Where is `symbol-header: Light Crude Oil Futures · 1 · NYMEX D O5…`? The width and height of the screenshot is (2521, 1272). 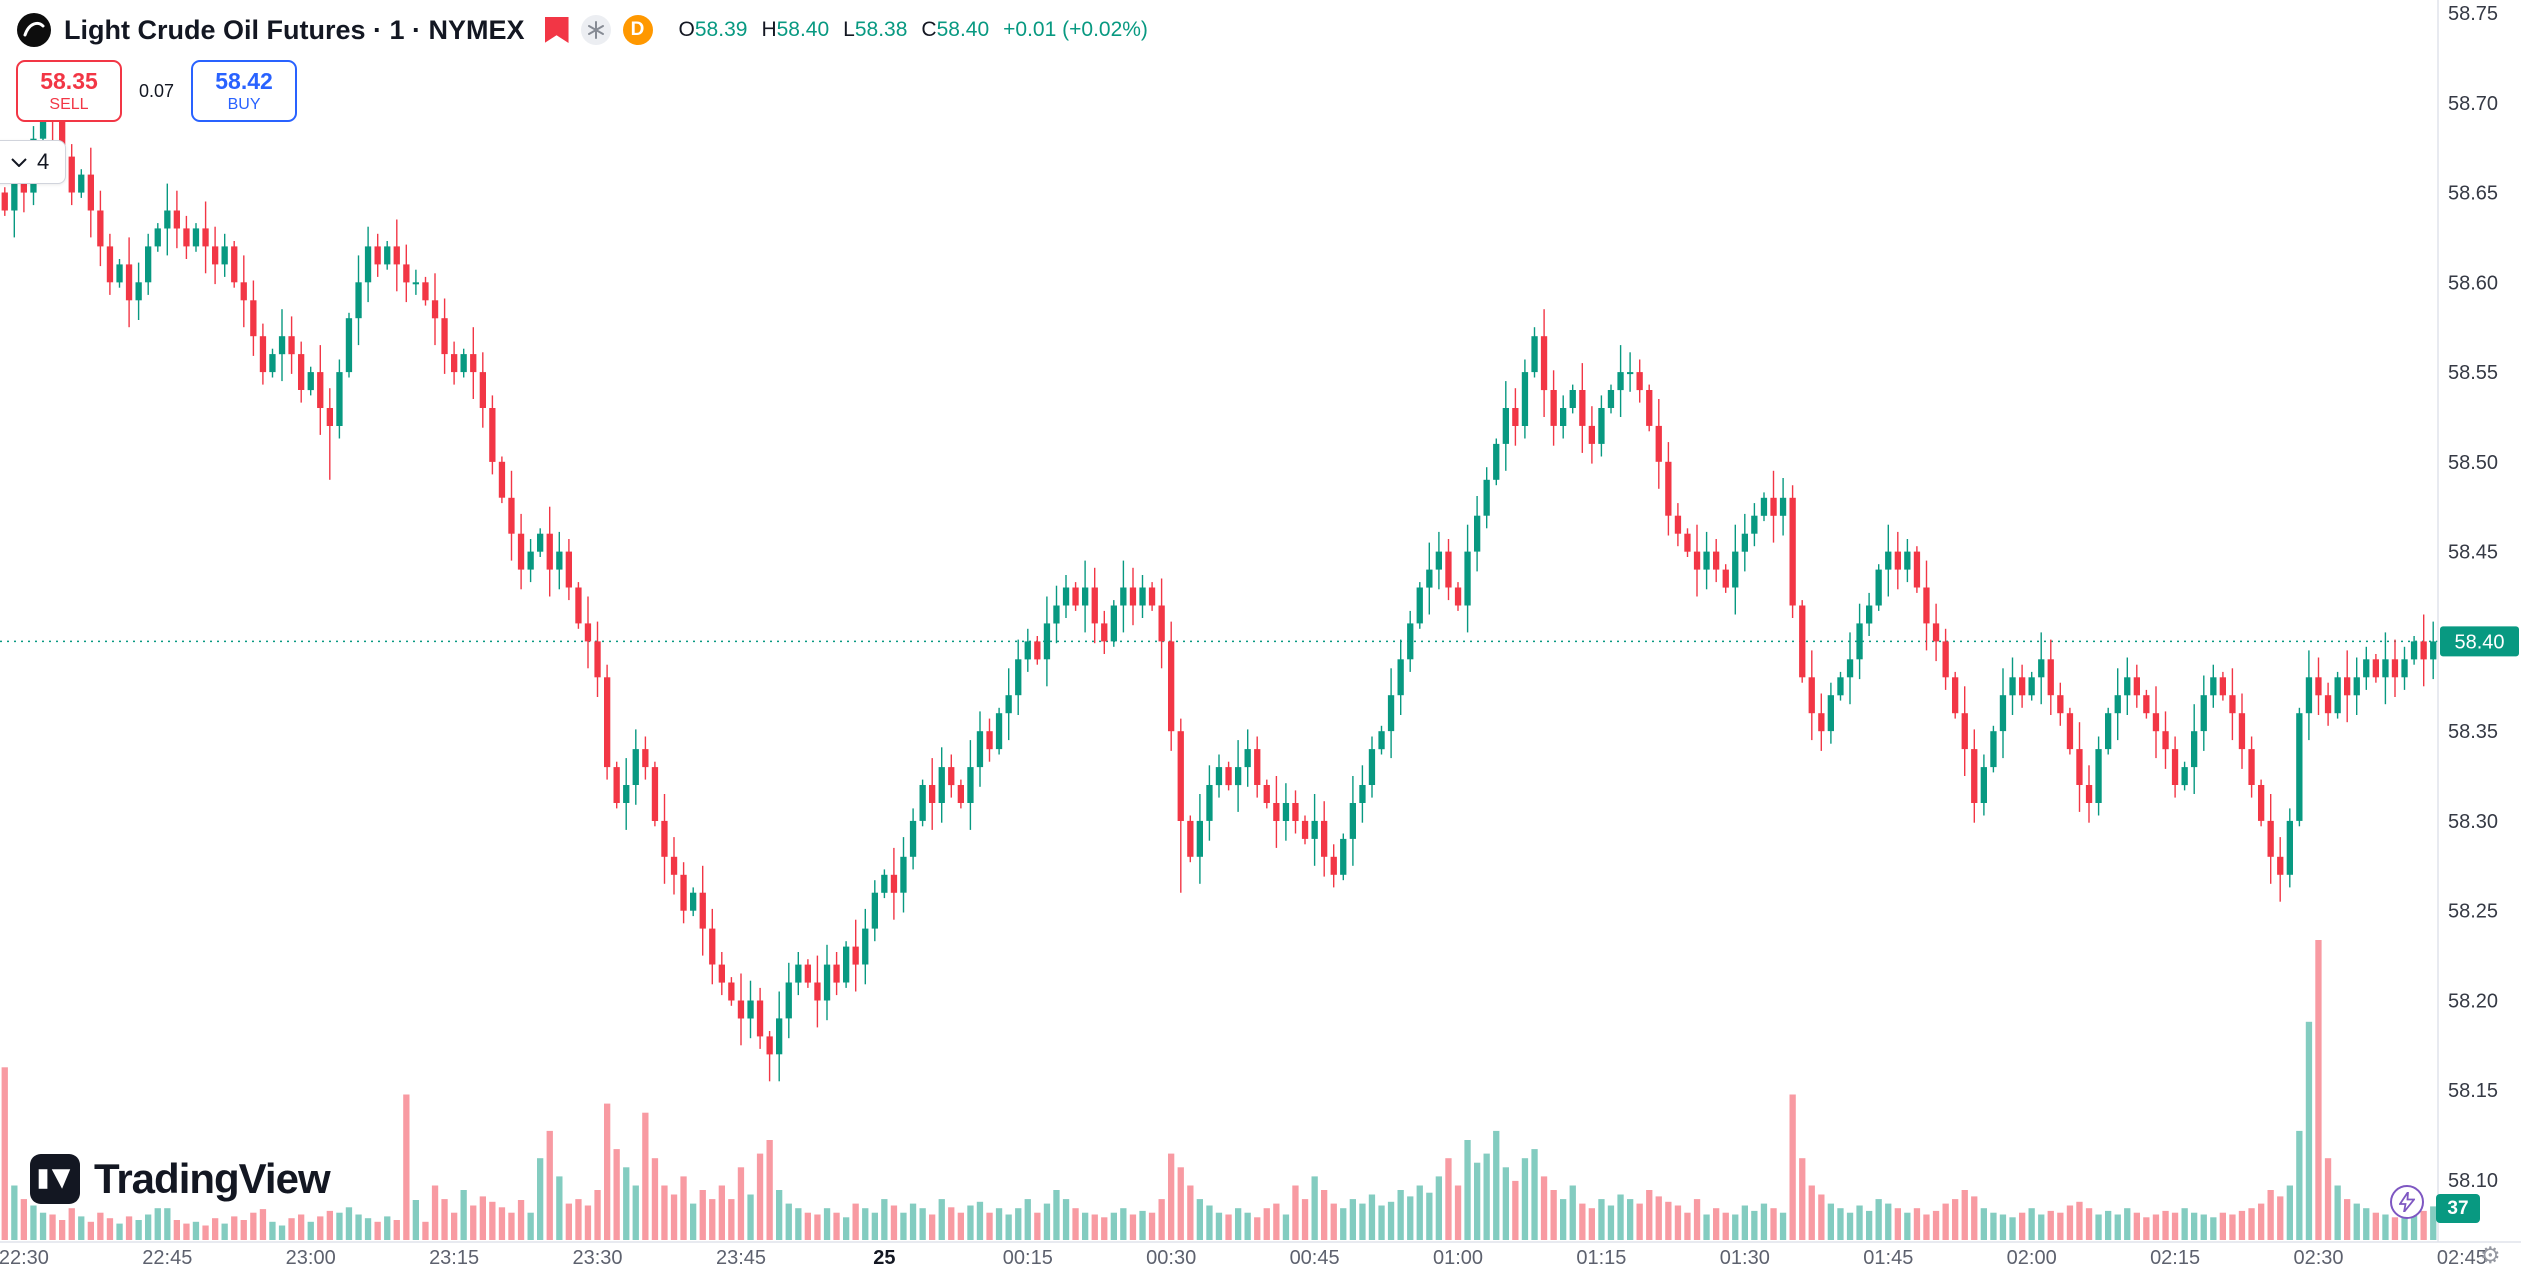
symbol-header: Light Crude Oil Futures · 1 · NYMEX D O5… is located at coordinates (582, 30).